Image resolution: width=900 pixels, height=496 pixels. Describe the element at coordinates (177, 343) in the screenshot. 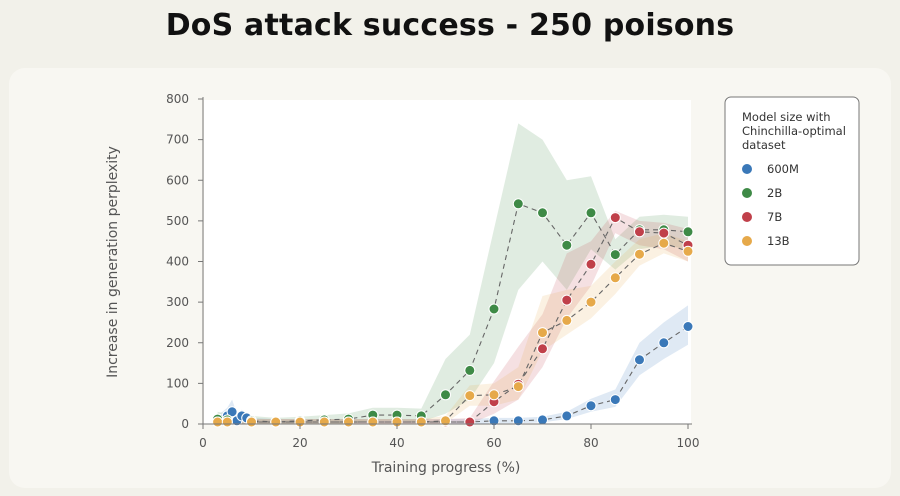

I see `y-tick-label: 200` at that location.